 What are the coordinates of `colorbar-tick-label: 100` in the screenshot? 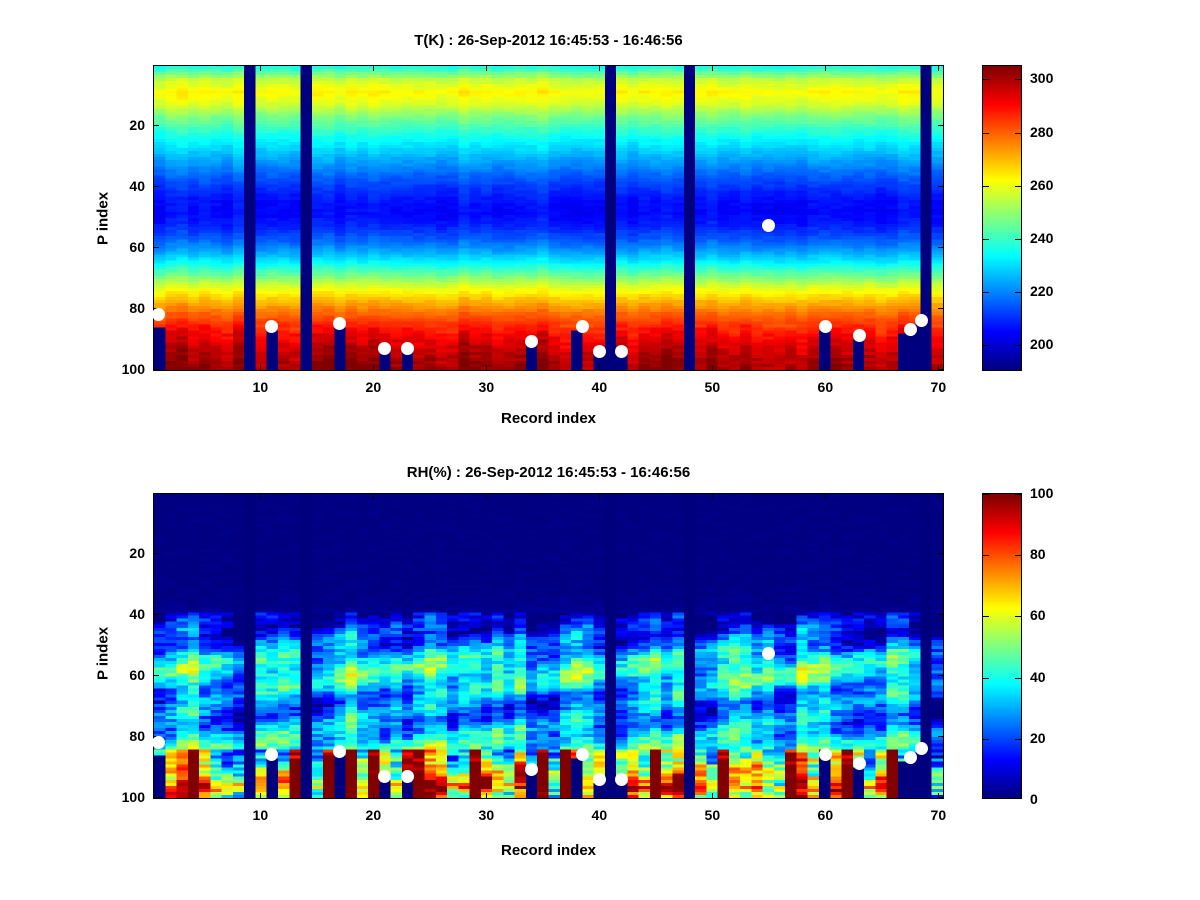 It's located at (1042, 493).